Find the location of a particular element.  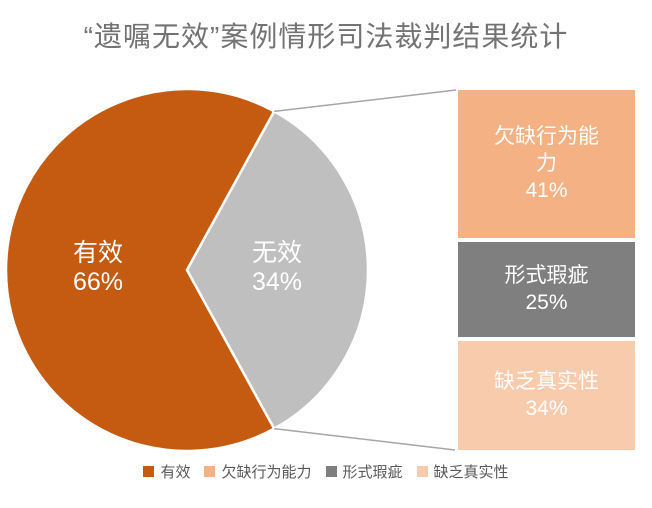

legend-item-lack-of-authenticity: 缺乏真实性 is located at coordinates (462, 471).